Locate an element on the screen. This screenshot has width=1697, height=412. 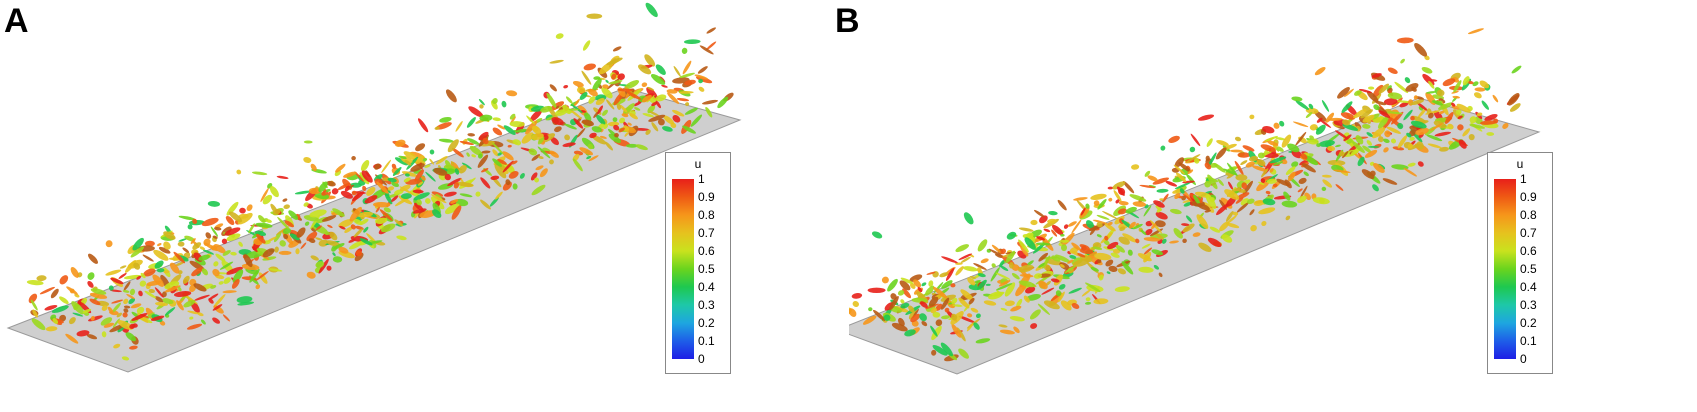
legend-tick: 0 is located at coordinates (1523, 359).